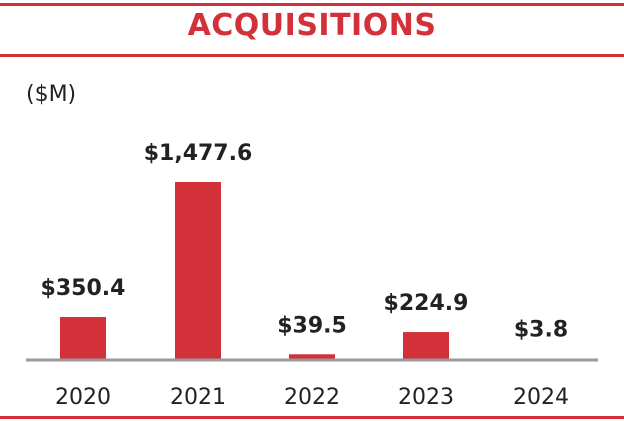 This screenshot has width=624, height=421. Describe the element at coordinates (426, 303) in the screenshot. I see `data-label-2023: $224.9` at that location.